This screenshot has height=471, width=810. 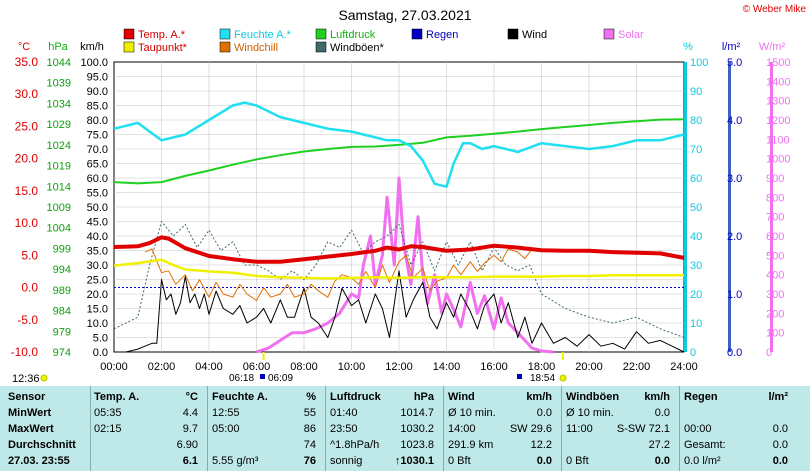 What do you see at coordinates (693, 353) in the screenshot?
I see `tick-humidity-10: 0` at bounding box center [693, 353].